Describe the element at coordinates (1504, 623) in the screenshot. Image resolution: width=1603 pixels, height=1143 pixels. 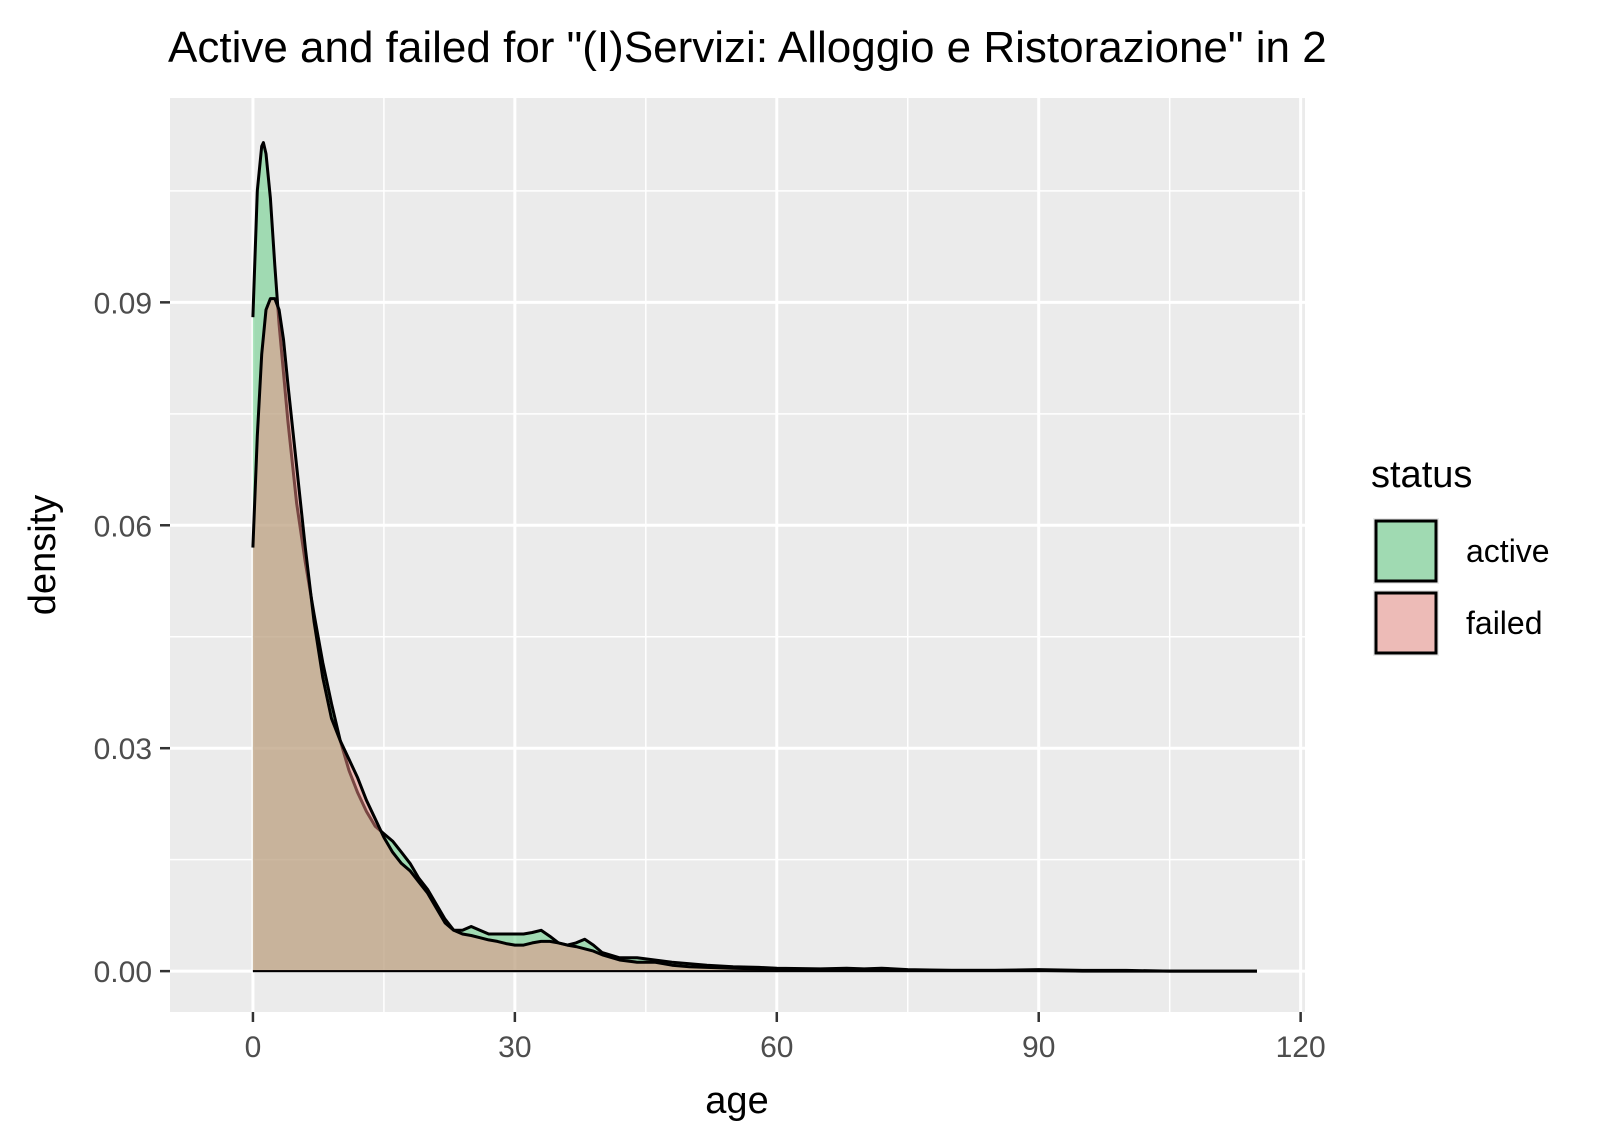
I see `legend-label-failed: failed` at that location.